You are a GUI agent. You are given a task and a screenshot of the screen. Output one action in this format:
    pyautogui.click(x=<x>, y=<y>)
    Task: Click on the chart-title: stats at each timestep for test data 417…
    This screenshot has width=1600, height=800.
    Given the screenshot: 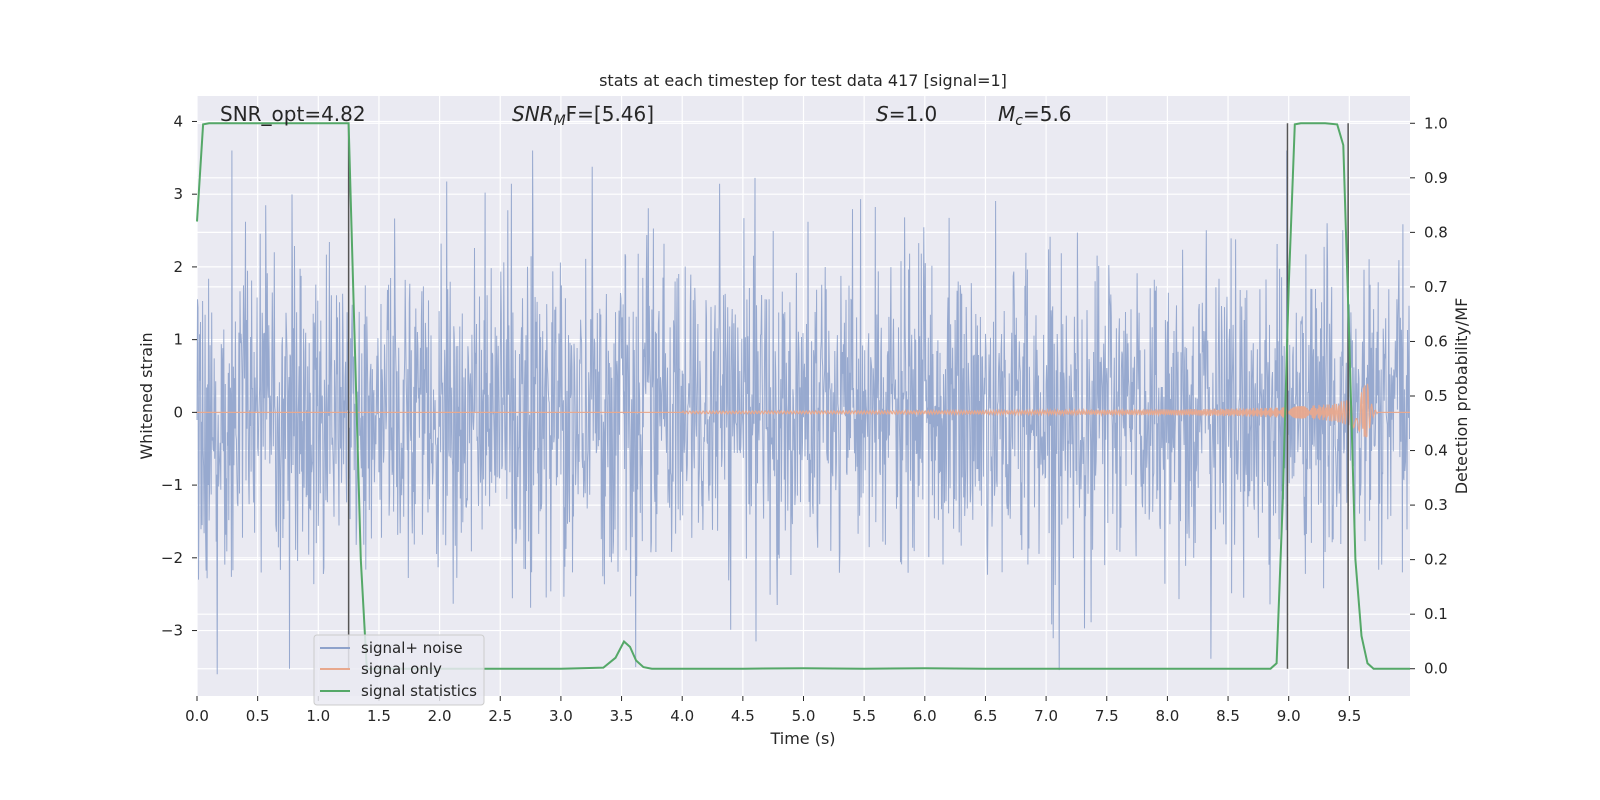 What is the action you would take?
    pyautogui.click(x=803, y=80)
    